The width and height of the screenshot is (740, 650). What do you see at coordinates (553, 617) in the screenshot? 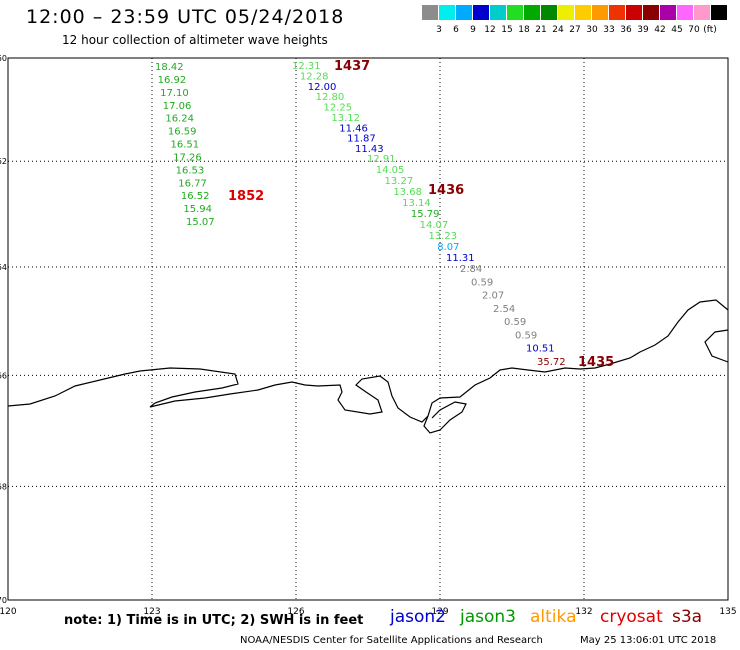
I see `satellite-legend-item: altika` at bounding box center [553, 617].